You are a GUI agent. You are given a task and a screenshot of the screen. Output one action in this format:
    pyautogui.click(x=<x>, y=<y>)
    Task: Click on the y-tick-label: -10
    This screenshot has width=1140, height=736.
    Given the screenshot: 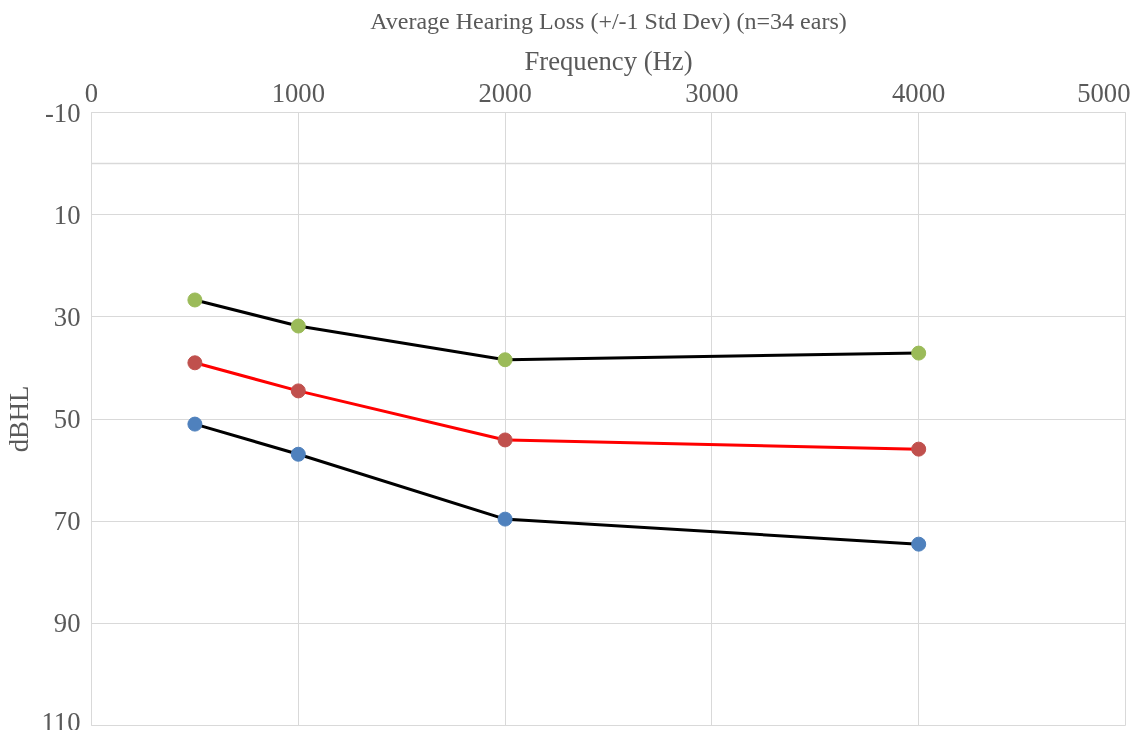 What is the action you would take?
    pyautogui.click(x=62, y=112)
    